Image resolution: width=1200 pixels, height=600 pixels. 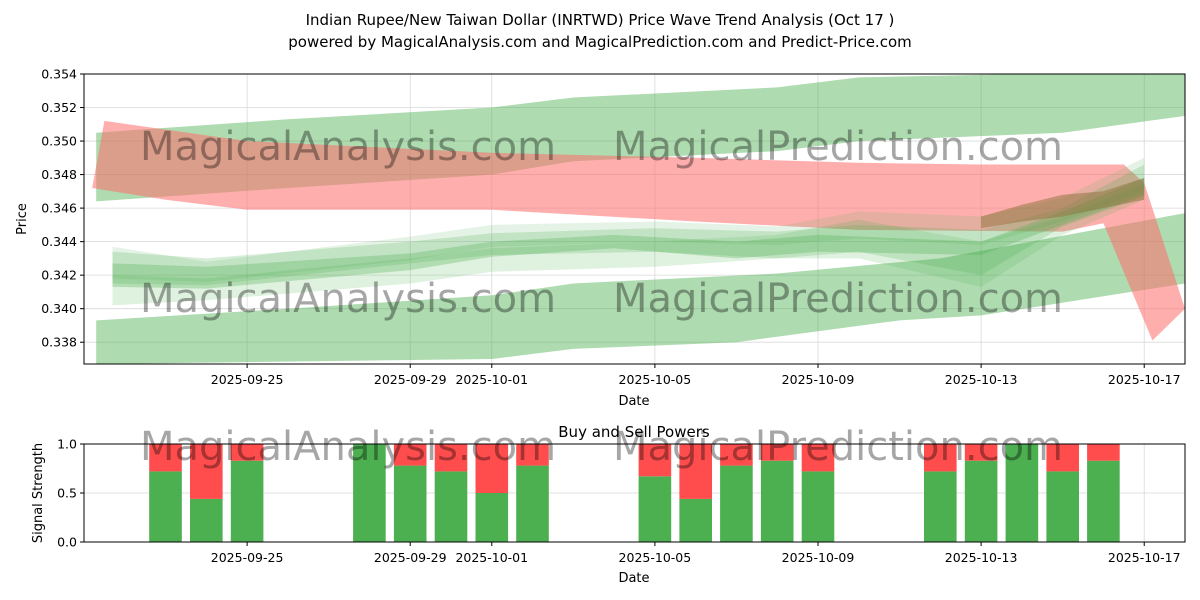 What do you see at coordinates (633, 401) in the screenshot?
I see `price-x-label: Date` at bounding box center [633, 401].